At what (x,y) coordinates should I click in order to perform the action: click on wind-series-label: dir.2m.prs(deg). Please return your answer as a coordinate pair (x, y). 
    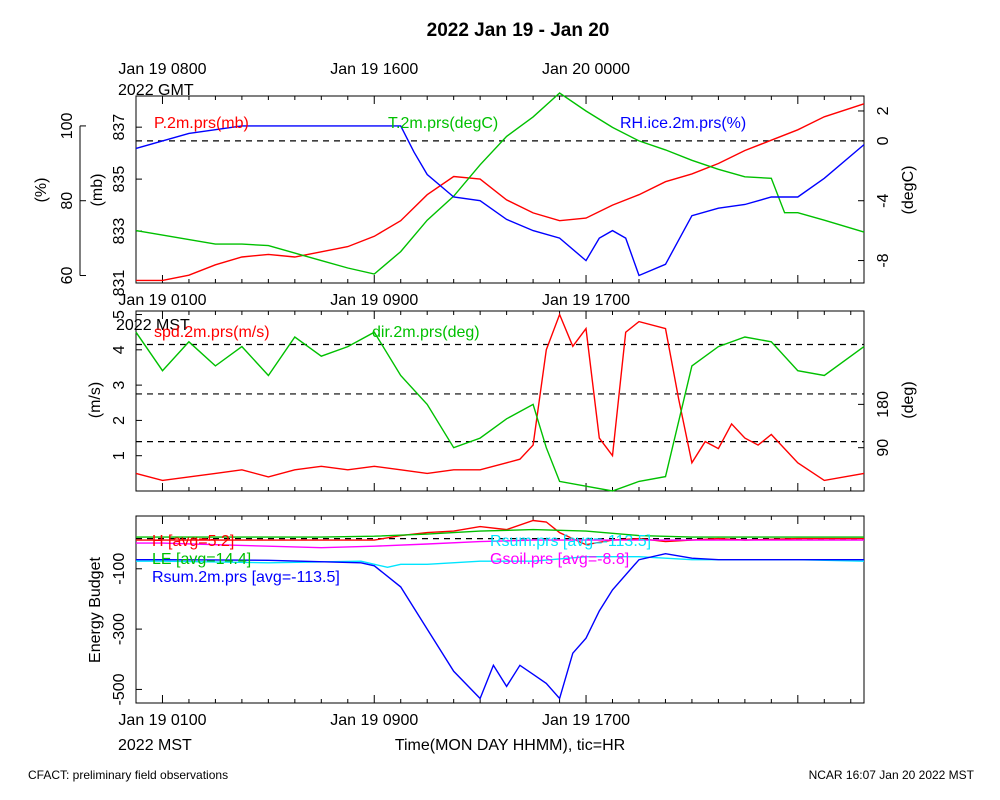
    Looking at the image, I should click on (426, 332).